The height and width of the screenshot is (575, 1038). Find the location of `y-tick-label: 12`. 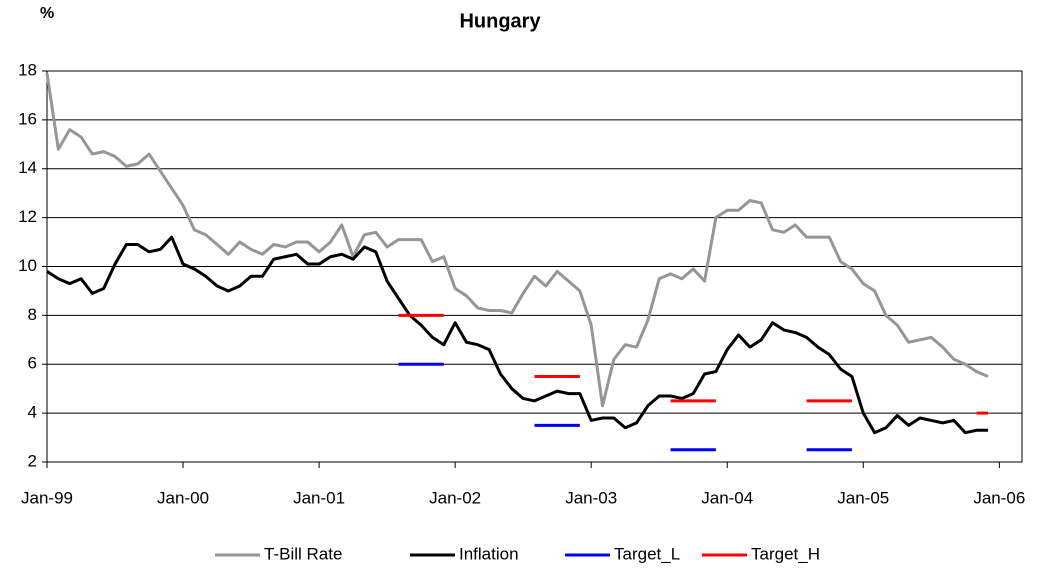

y-tick-label: 12 is located at coordinates (27, 216).